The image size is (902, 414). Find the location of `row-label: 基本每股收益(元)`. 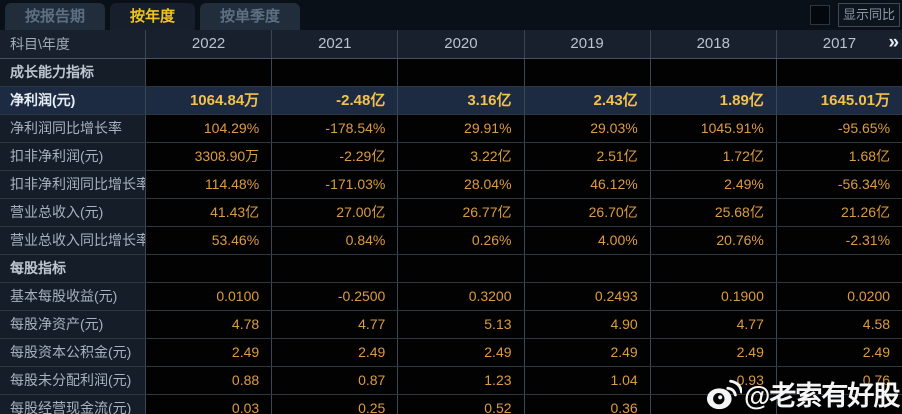

row-label: 基本每股收益(元) is located at coordinates (72, 296).